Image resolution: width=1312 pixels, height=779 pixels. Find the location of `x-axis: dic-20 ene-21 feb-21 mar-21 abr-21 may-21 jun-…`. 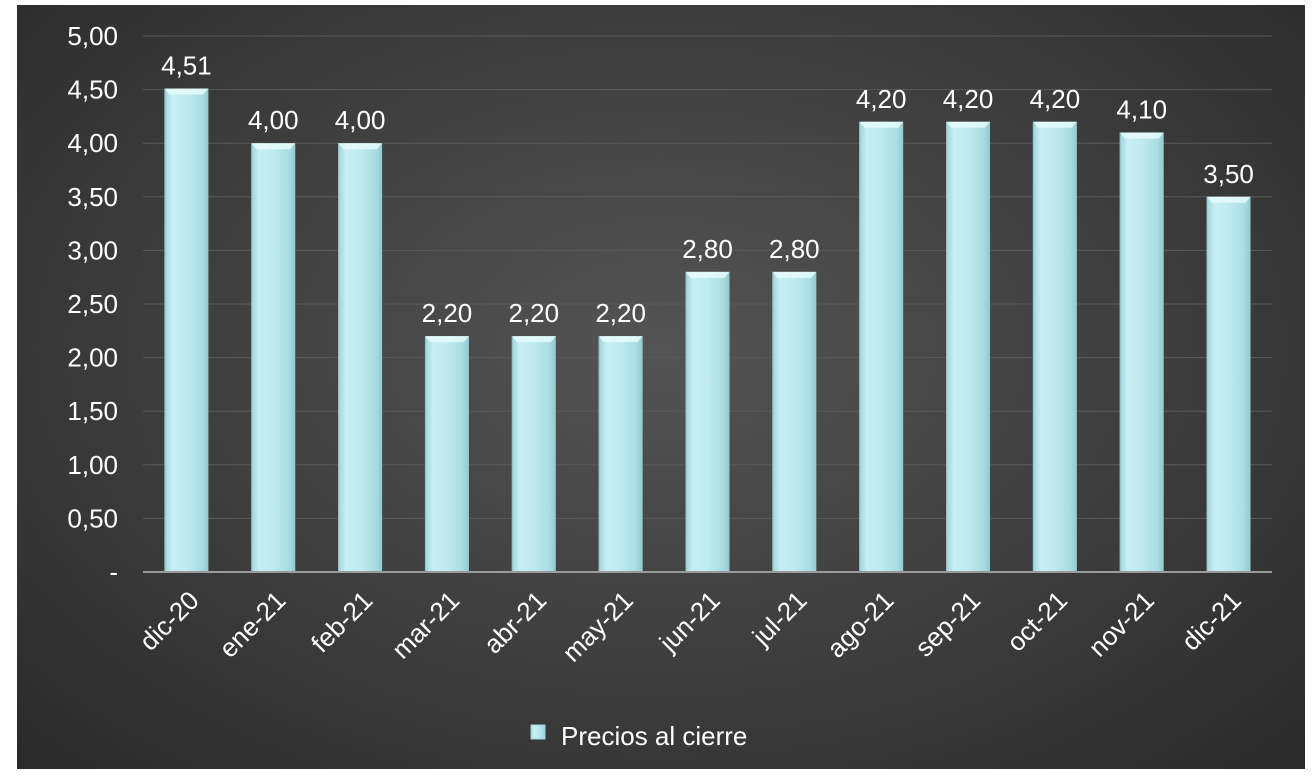

x-axis: dic-20 ene-21 feb-21 mar-21 abr-21 may-21 jun-… is located at coordinates (702, 619).